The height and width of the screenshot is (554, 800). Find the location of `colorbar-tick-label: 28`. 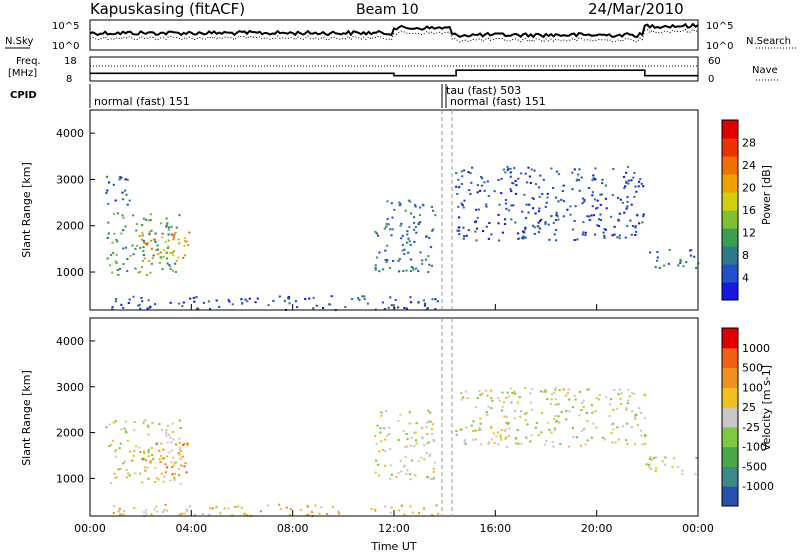

colorbar-tick-label: 28 is located at coordinates (749, 143).